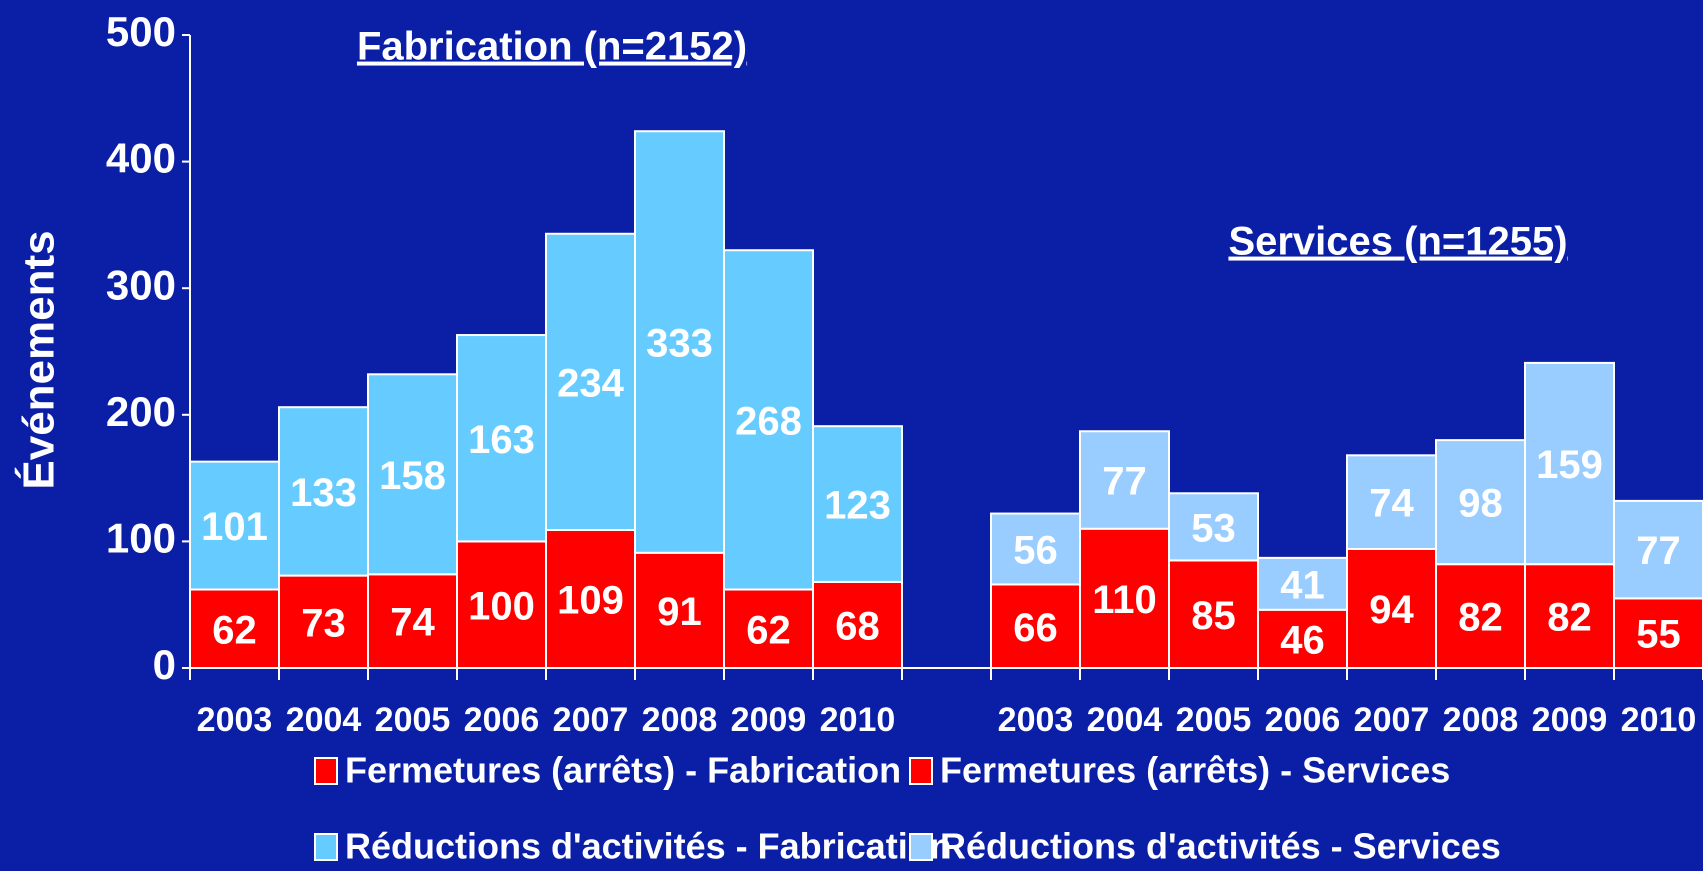  Describe the element at coordinates (857, 627) in the screenshot. I see `data-label: 68` at that location.